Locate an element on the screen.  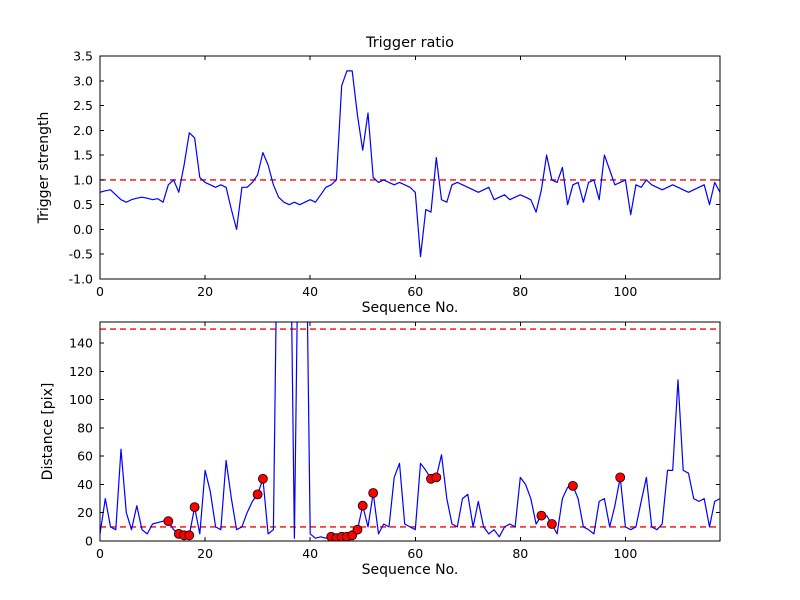
y-tick-label: 1.5 is located at coordinates (83, 155).